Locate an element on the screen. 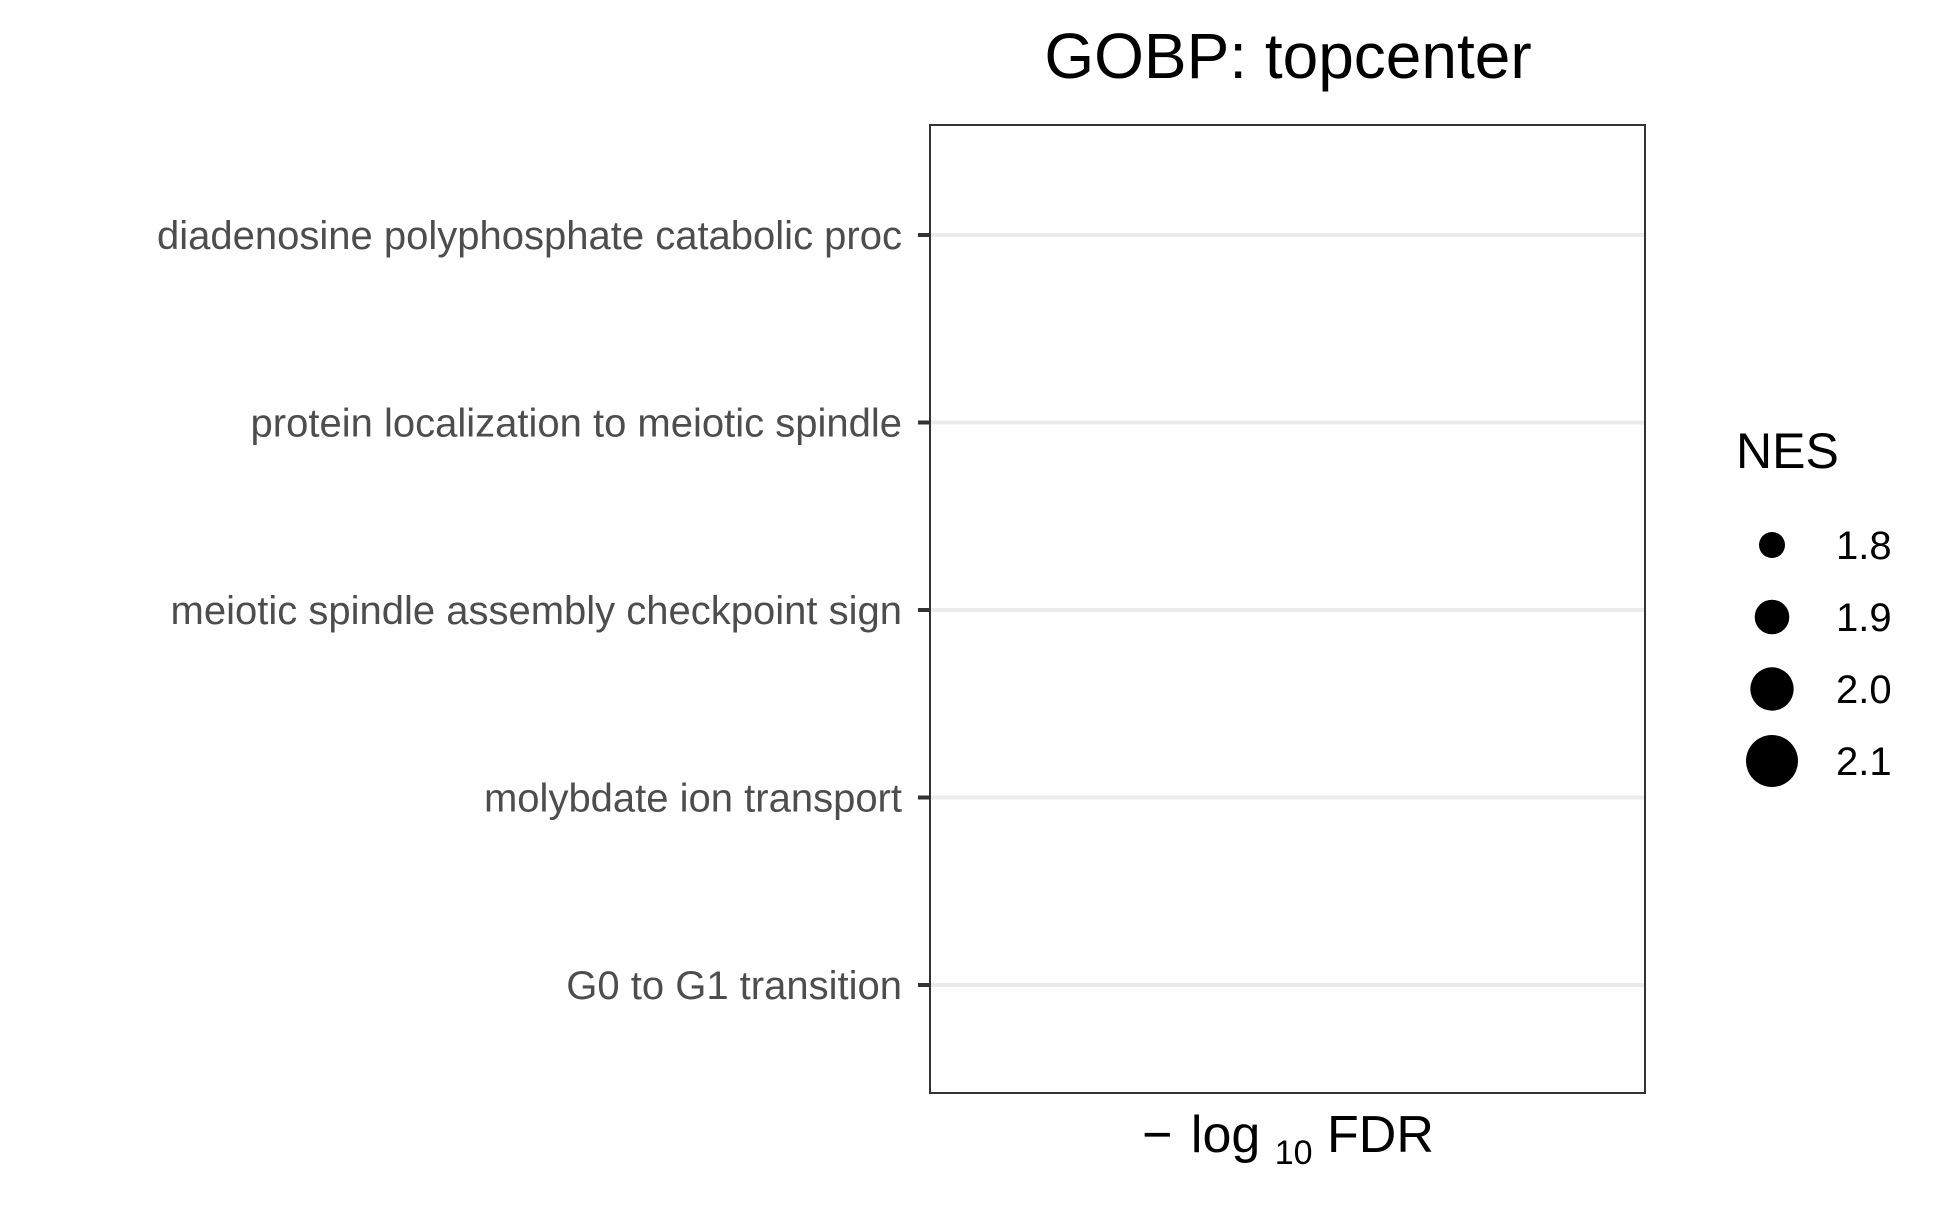 The image size is (1950, 1205). legend: NES 1.8 1.9 2.0 2.1 is located at coordinates (1814, 605).